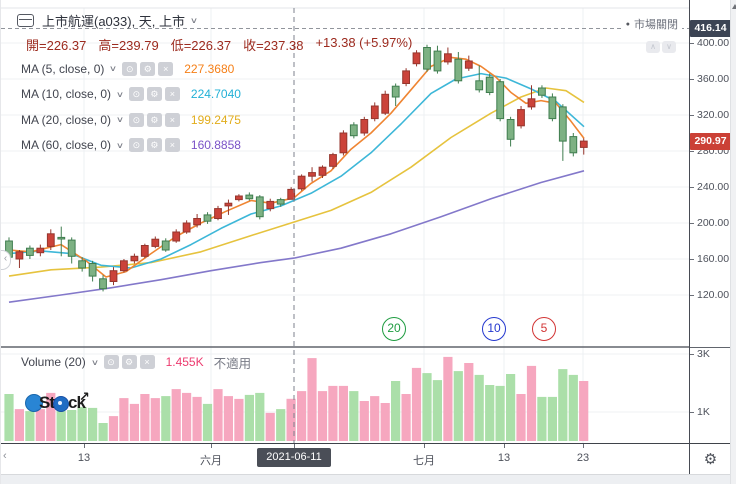 This screenshot has height=484, width=736. What do you see at coordinates (713, 186) in the screenshot?
I see `price-tick-label: 240.00` at bounding box center [713, 186].